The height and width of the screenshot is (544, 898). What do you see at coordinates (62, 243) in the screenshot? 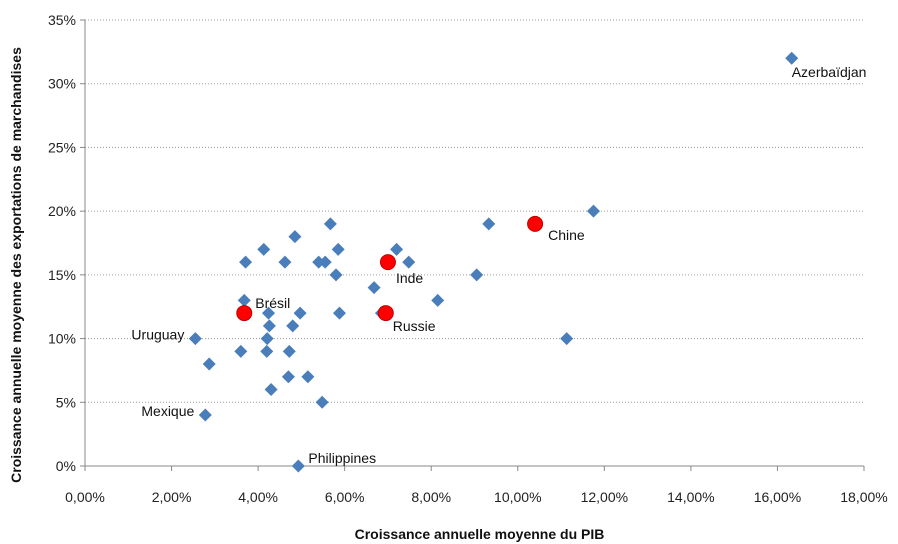
I see `y-tick-labels: 0% 5% 10% 15% 20% 25% 30% 35%` at bounding box center [62, 243].